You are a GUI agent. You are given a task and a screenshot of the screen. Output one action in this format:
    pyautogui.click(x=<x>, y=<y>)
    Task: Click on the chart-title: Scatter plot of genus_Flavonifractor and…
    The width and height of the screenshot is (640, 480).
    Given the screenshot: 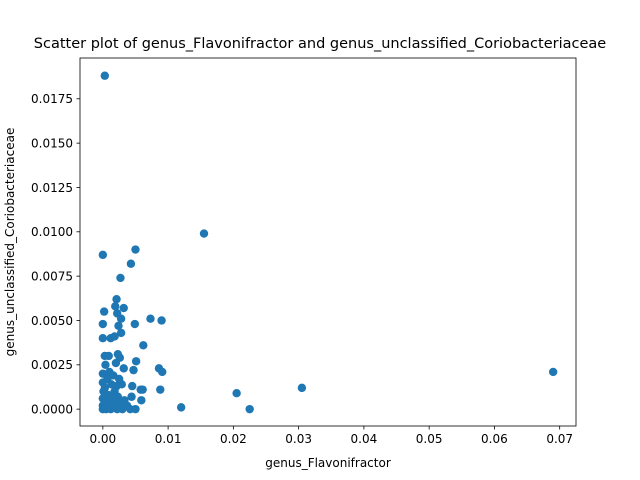 What is the action you would take?
    pyautogui.click(x=320, y=44)
    